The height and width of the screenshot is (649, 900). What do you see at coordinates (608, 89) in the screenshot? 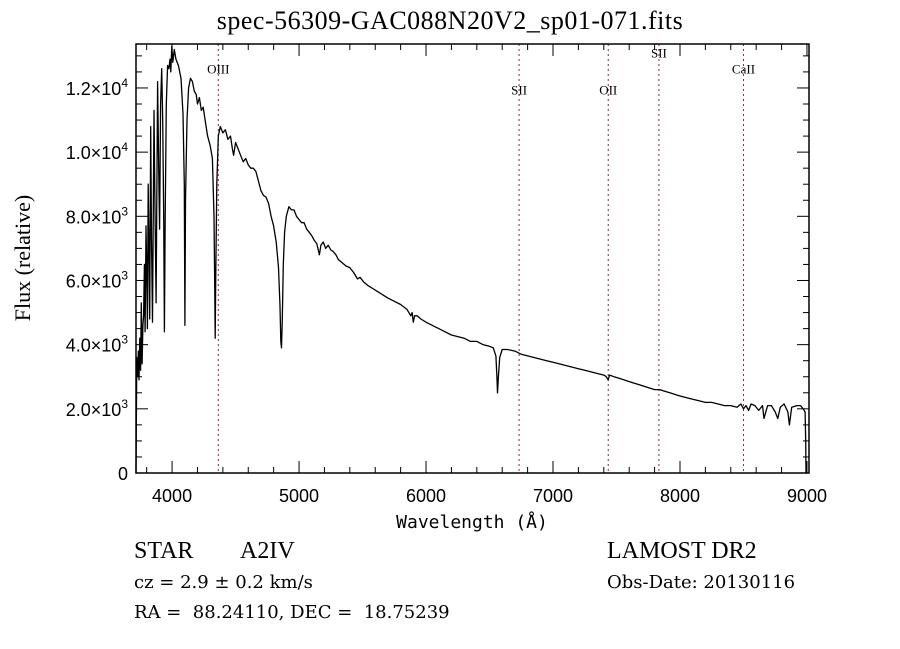
I see `spectral-line-label: OII` at bounding box center [608, 89].